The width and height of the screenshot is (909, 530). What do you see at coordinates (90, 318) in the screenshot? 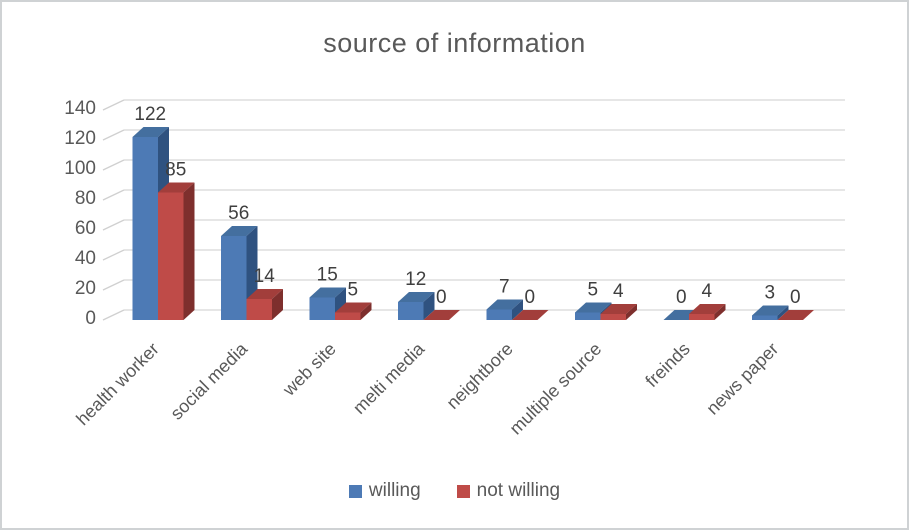
I see `y-axis-label-0: 0` at bounding box center [90, 318].